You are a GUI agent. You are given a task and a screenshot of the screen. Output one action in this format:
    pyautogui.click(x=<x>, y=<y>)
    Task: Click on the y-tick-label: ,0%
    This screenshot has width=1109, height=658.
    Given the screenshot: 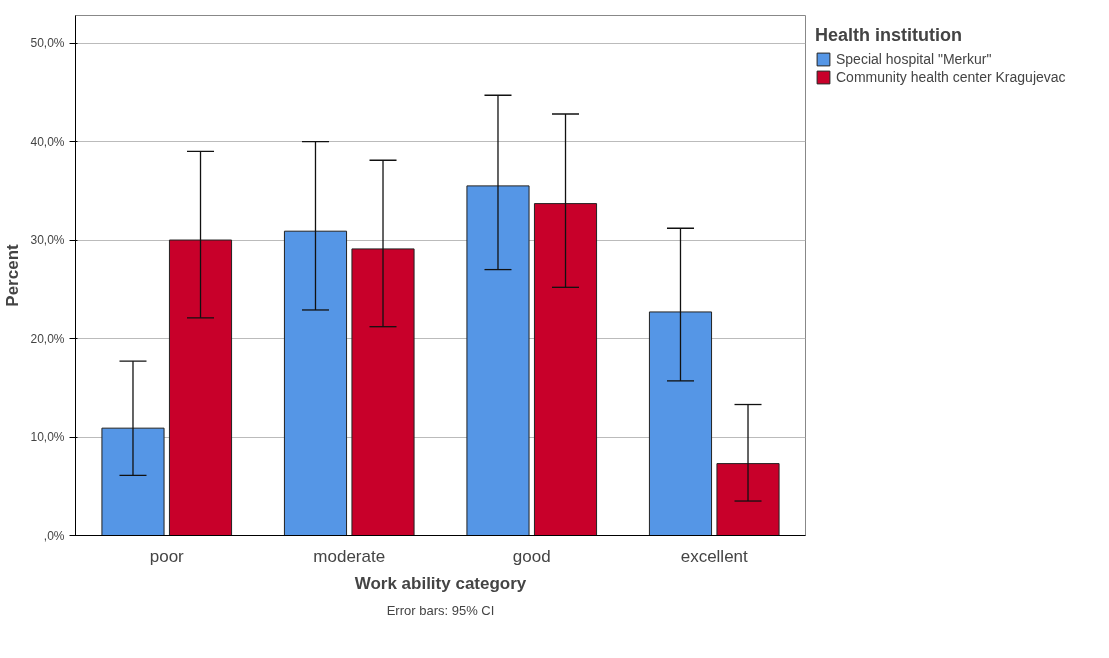 What is the action you would take?
    pyautogui.click(x=54, y=535)
    